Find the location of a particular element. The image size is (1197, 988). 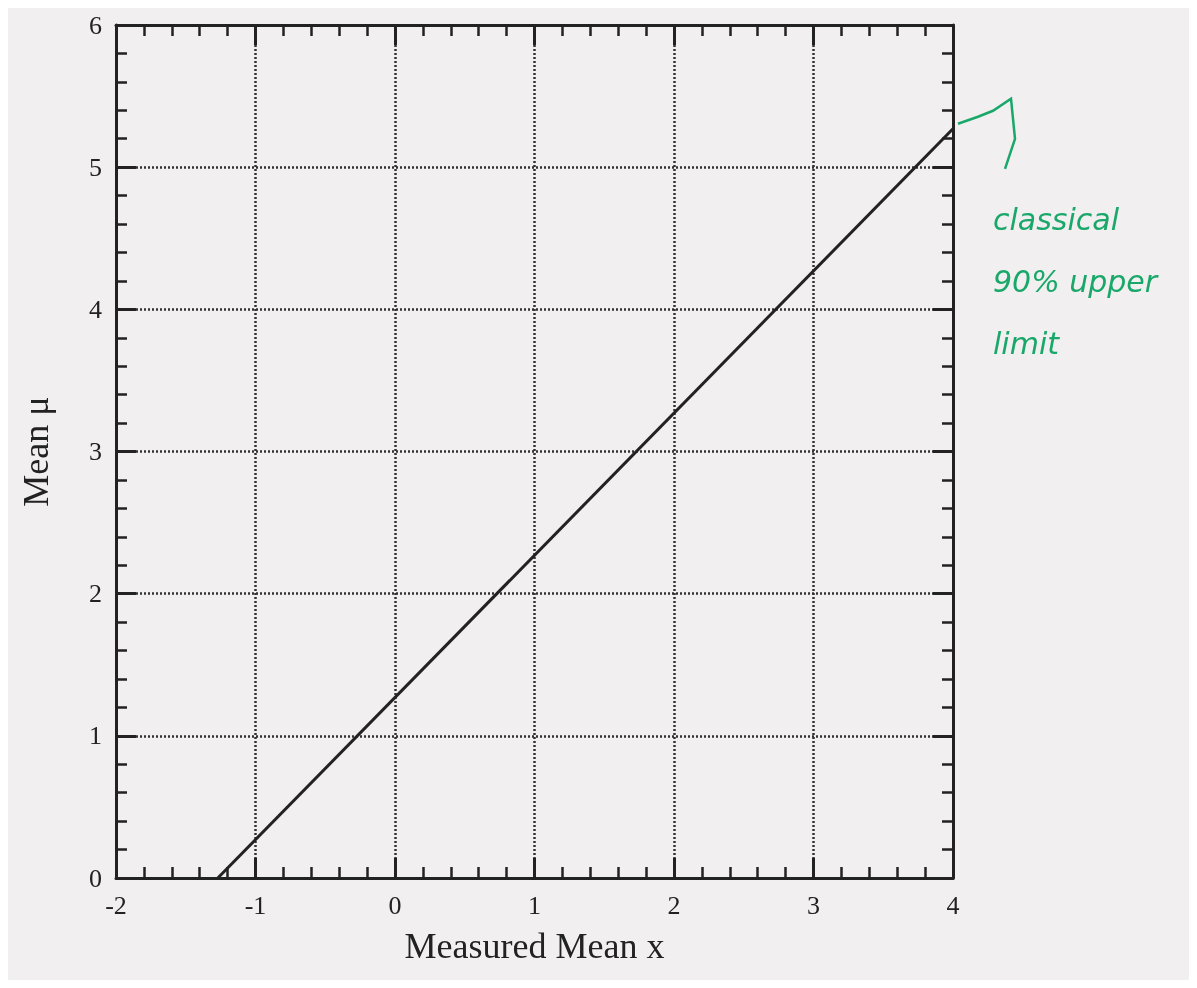

annotation: classical 90% upper limit is located at coordinates (1076, 282).